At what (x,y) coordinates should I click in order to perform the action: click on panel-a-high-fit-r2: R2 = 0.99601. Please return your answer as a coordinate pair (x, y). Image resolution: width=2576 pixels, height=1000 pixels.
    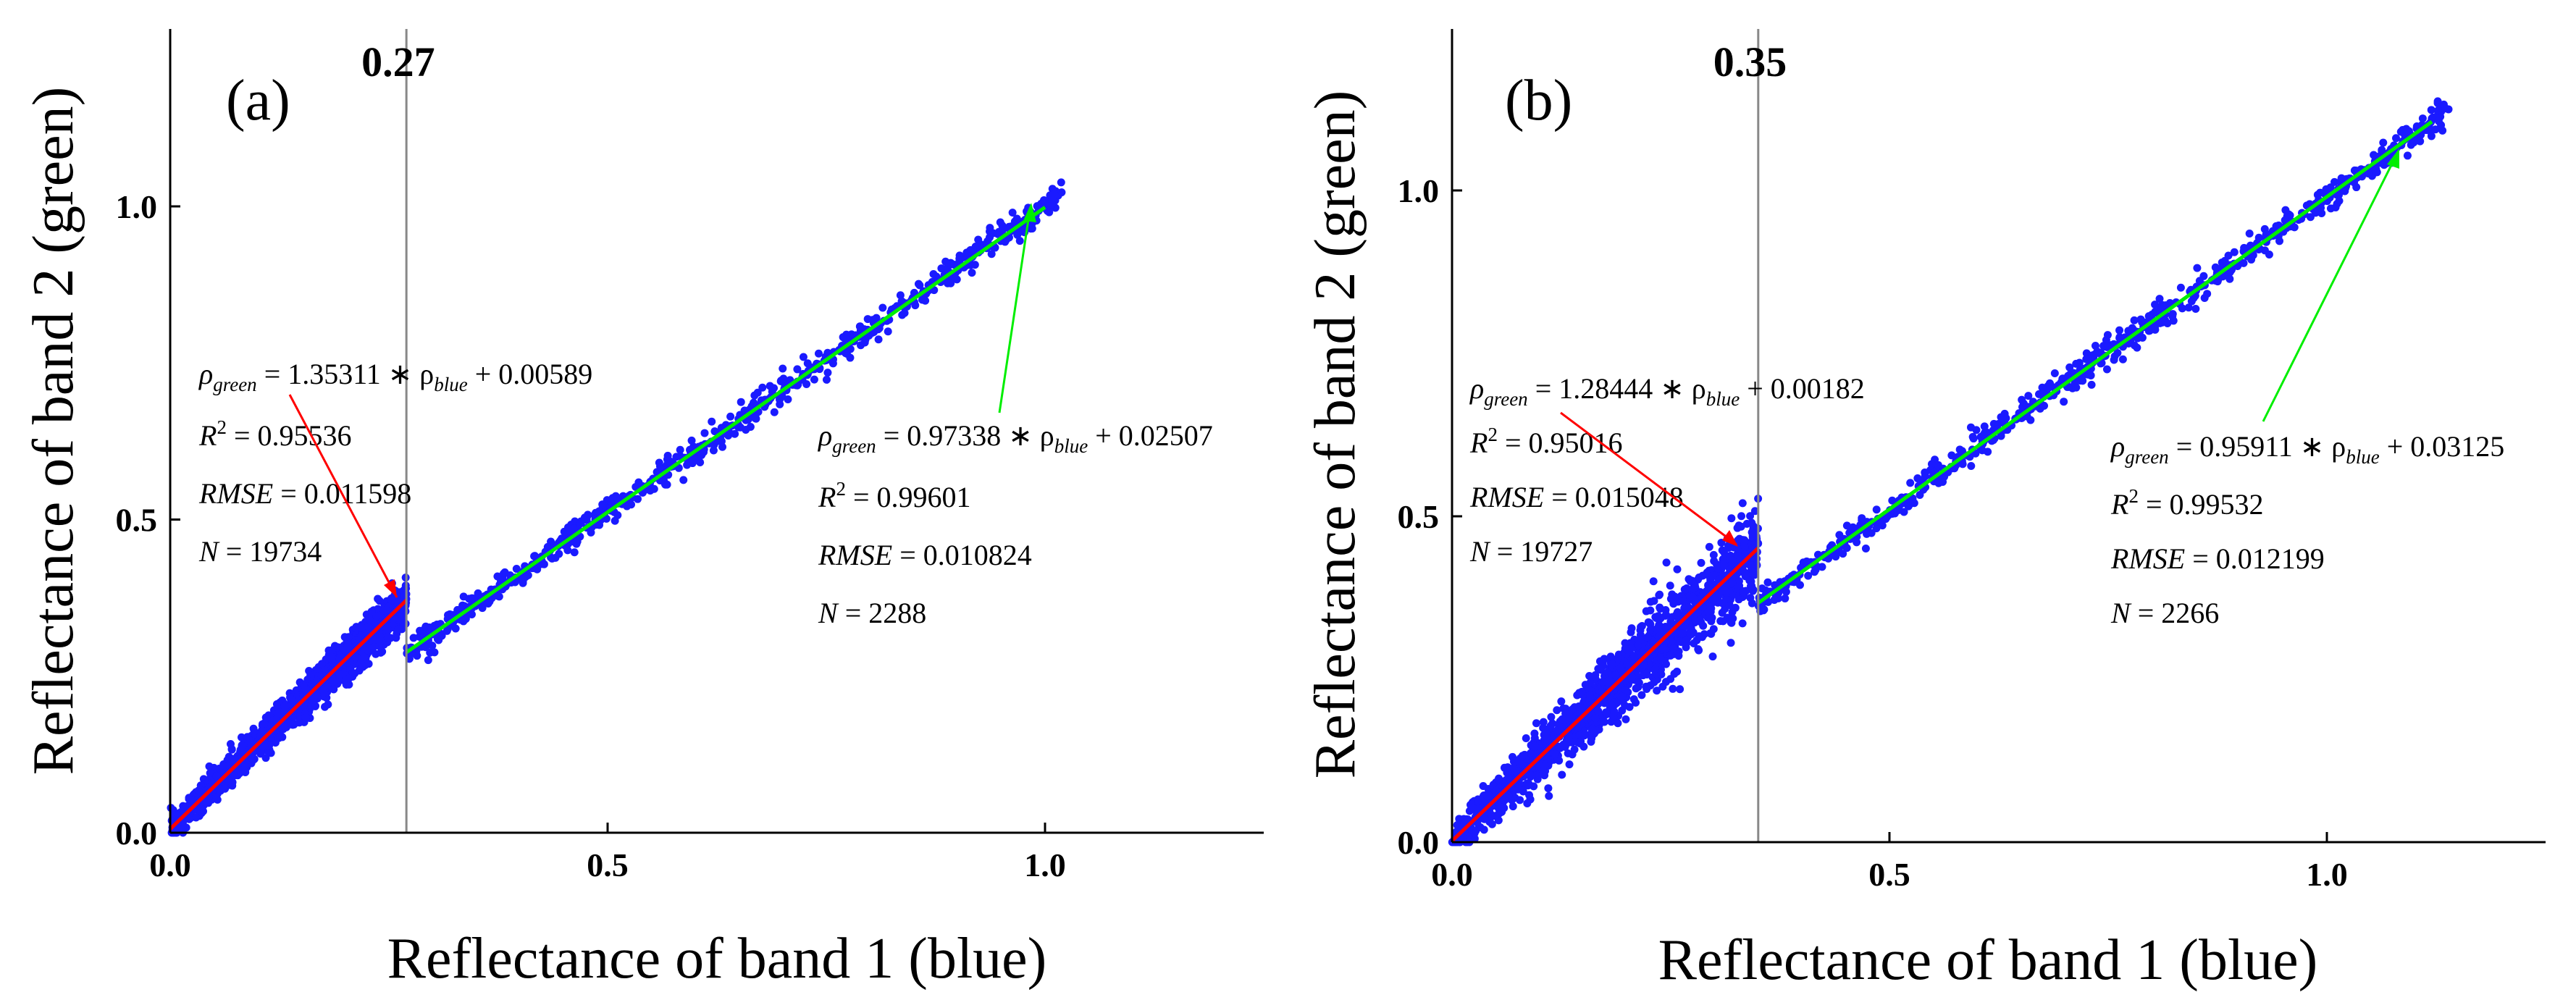
    Looking at the image, I should click on (894, 495).